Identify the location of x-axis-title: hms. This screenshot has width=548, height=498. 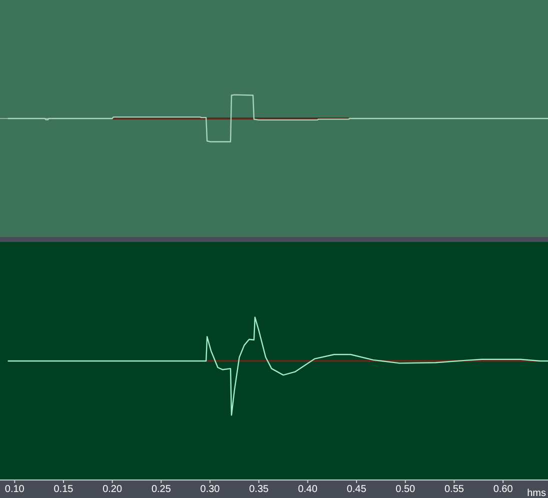
(536, 493).